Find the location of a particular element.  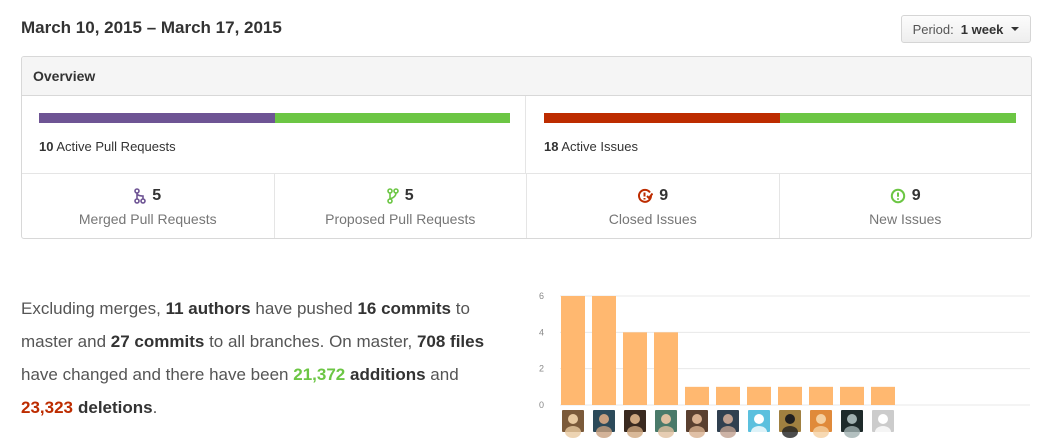

closed-issues-segment is located at coordinates (662, 118).